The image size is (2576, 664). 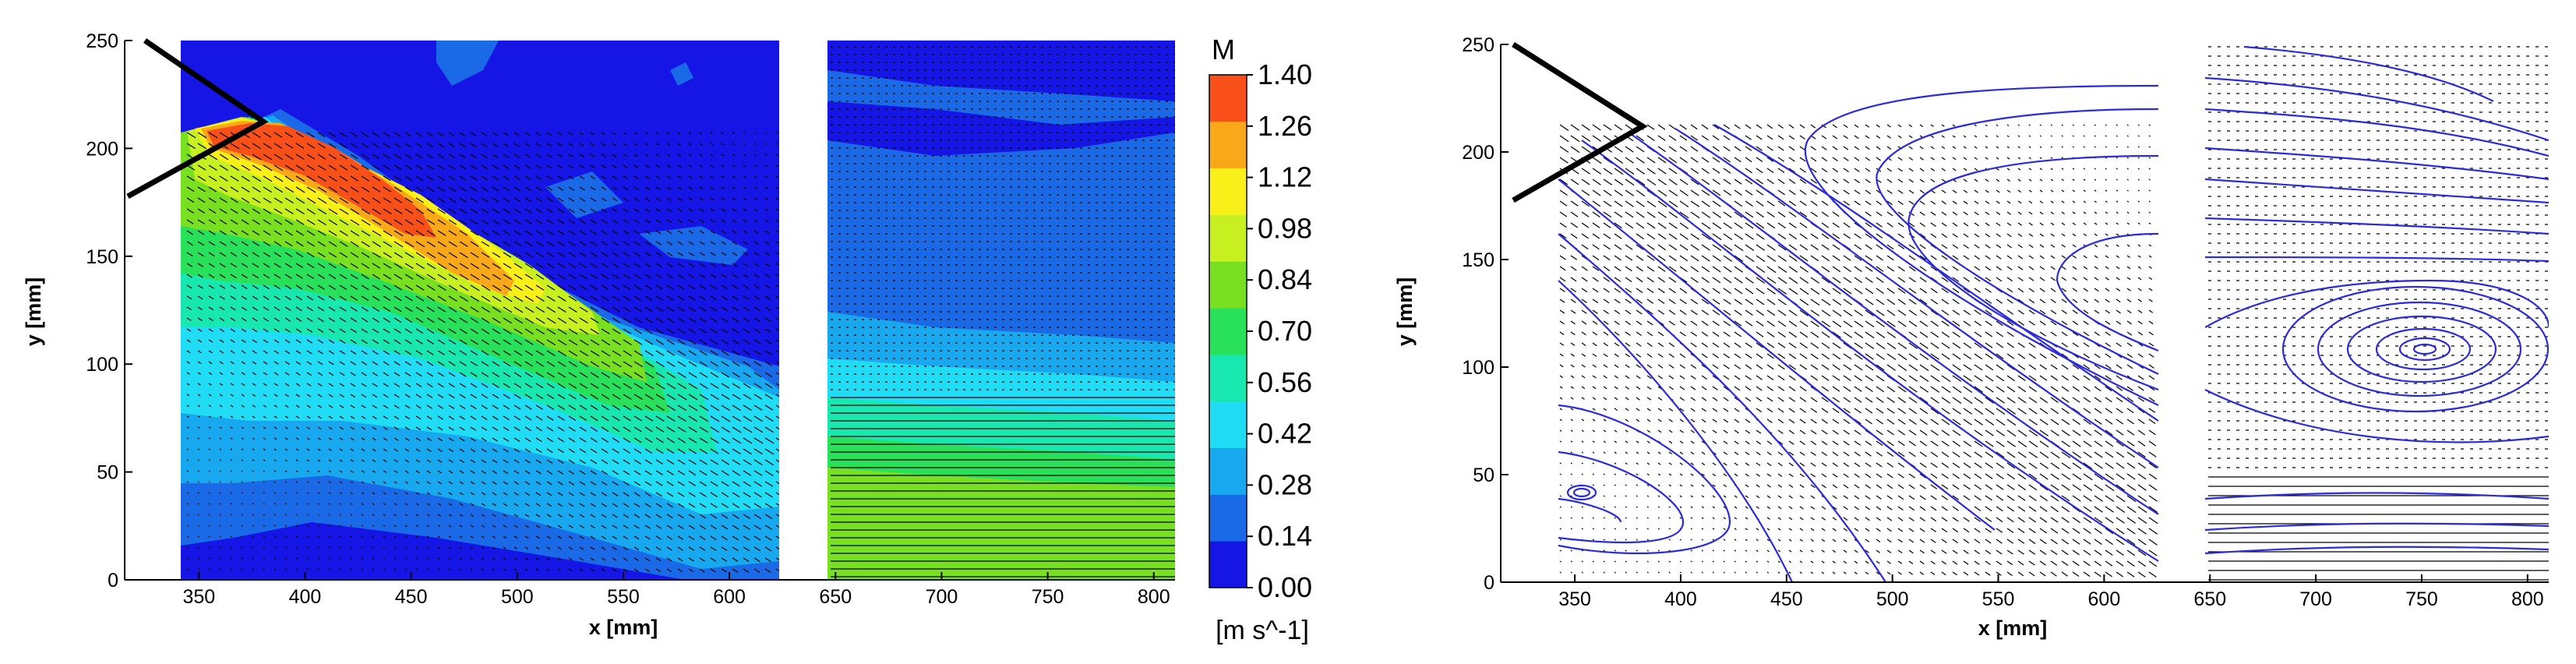 What do you see at coordinates (1285, 536) in the screenshot?
I see `colorbar-tick-label: 0.14` at bounding box center [1285, 536].